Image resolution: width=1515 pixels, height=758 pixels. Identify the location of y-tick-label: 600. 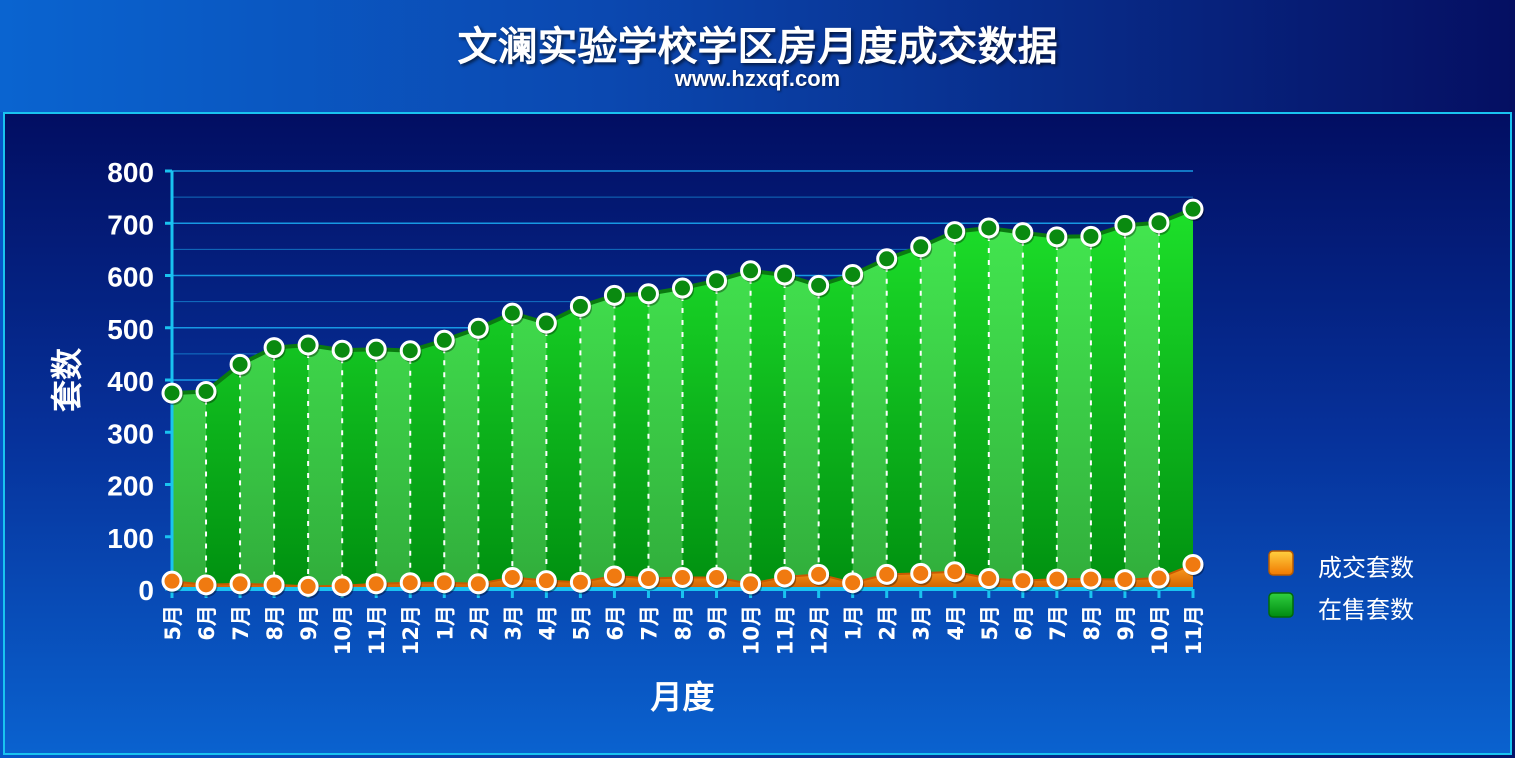
(130, 277).